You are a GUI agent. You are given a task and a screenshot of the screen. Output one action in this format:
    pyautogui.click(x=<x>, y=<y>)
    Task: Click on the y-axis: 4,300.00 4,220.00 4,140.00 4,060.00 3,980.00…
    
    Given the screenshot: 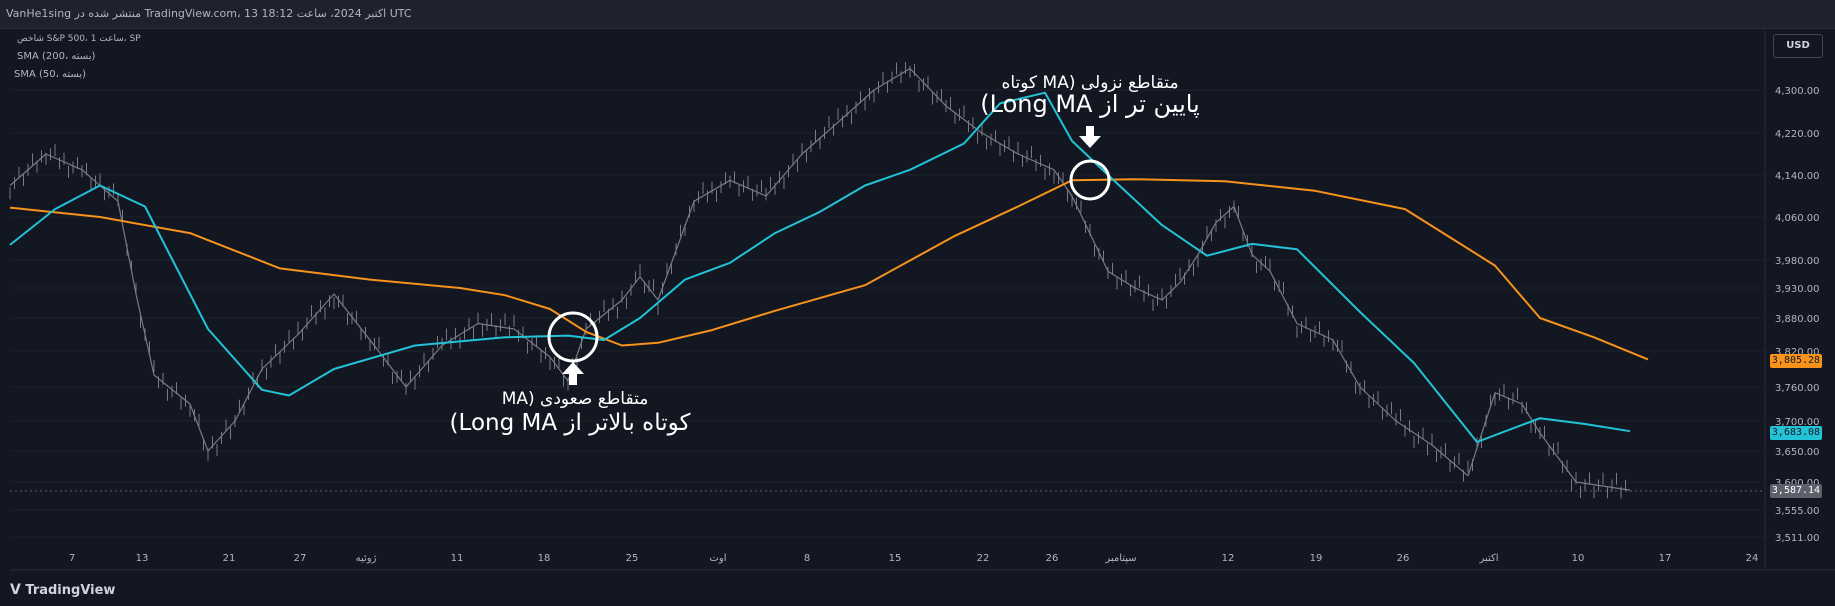 What is the action you would take?
    pyautogui.click(x=1797, y=315)
    